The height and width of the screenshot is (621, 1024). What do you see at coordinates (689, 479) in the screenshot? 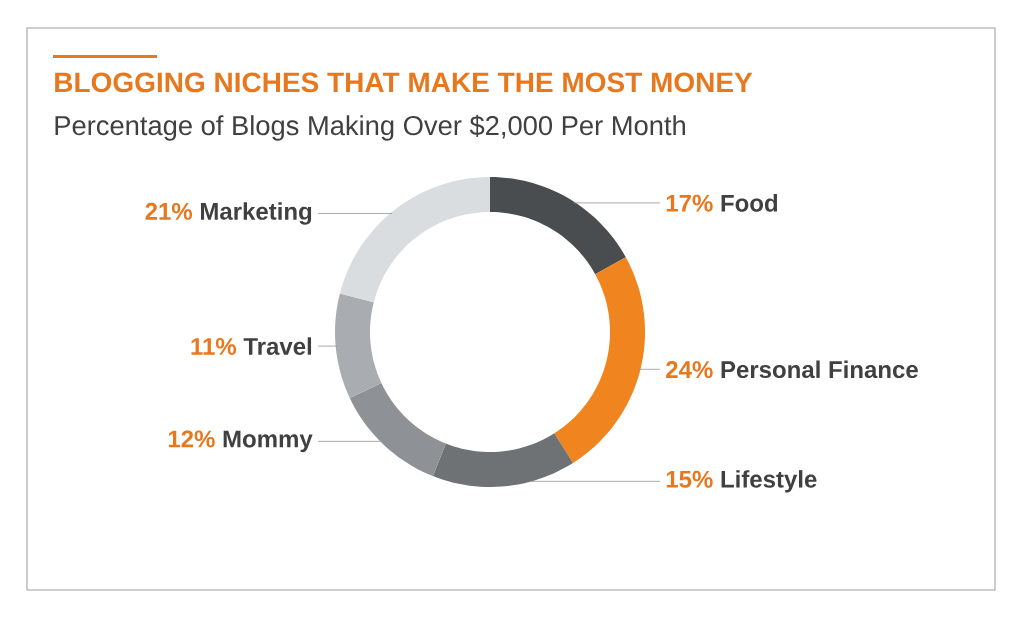
I see `data-label: 15%` at bounding box center [689, 479].